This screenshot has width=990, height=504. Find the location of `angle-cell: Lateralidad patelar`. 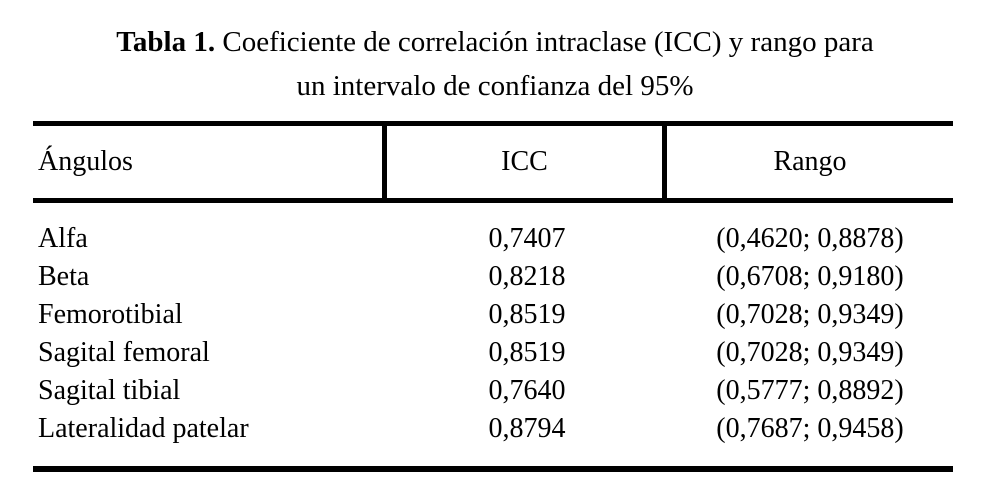

angle-cell: Lateralidad patelar is located at coordinates (143, 428).